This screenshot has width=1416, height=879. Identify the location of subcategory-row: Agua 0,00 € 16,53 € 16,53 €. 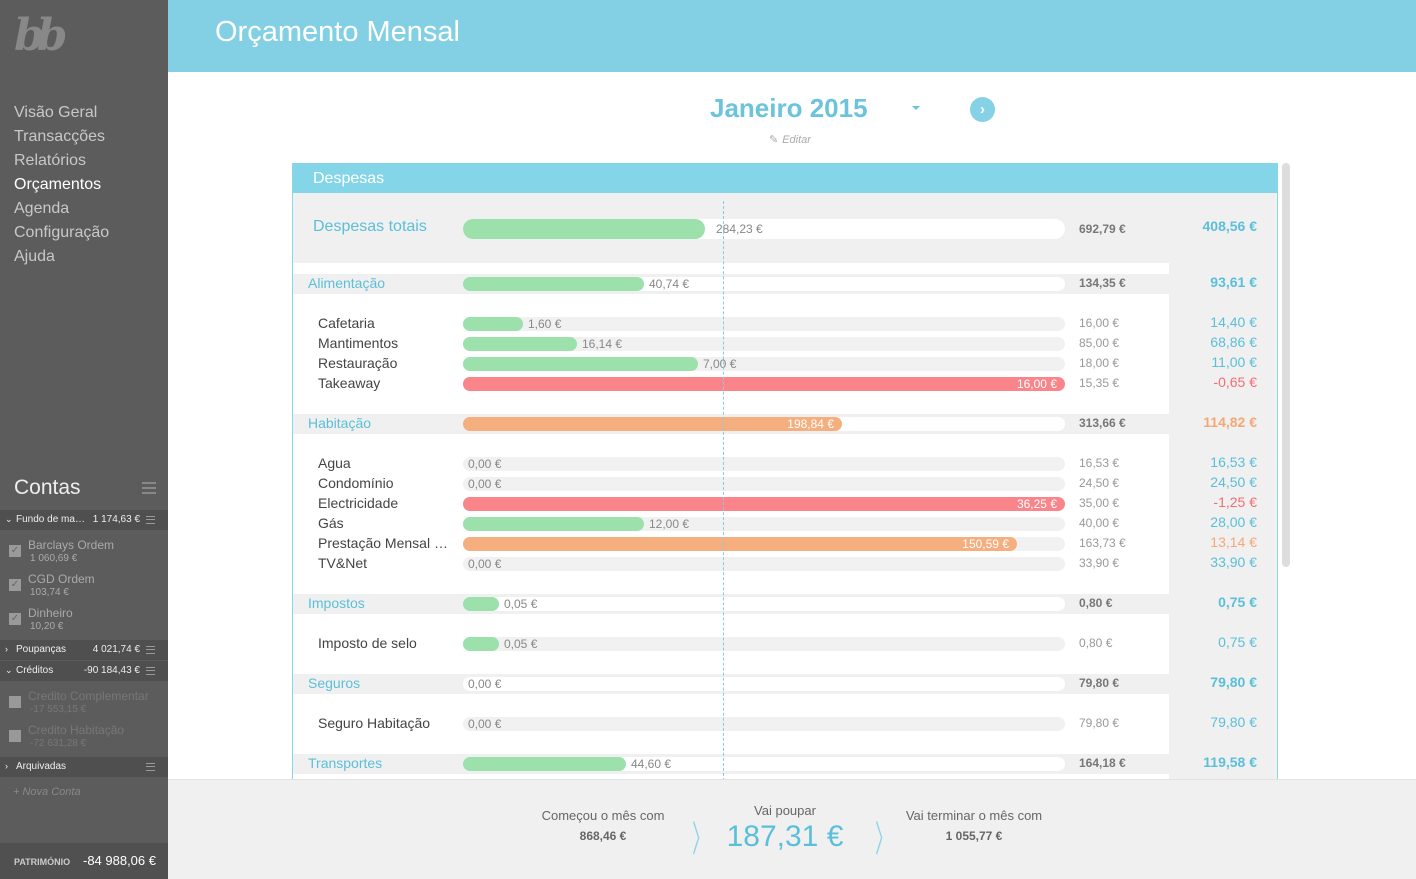
(785, 464).